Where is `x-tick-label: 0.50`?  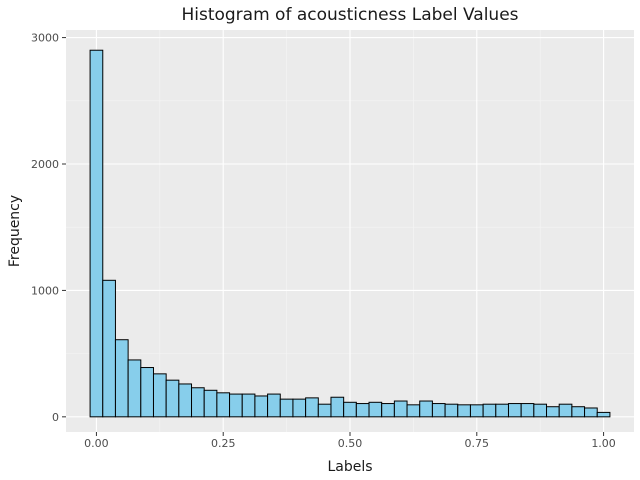
x-tick-label: 0.50 is located at coordinates (350, 443).